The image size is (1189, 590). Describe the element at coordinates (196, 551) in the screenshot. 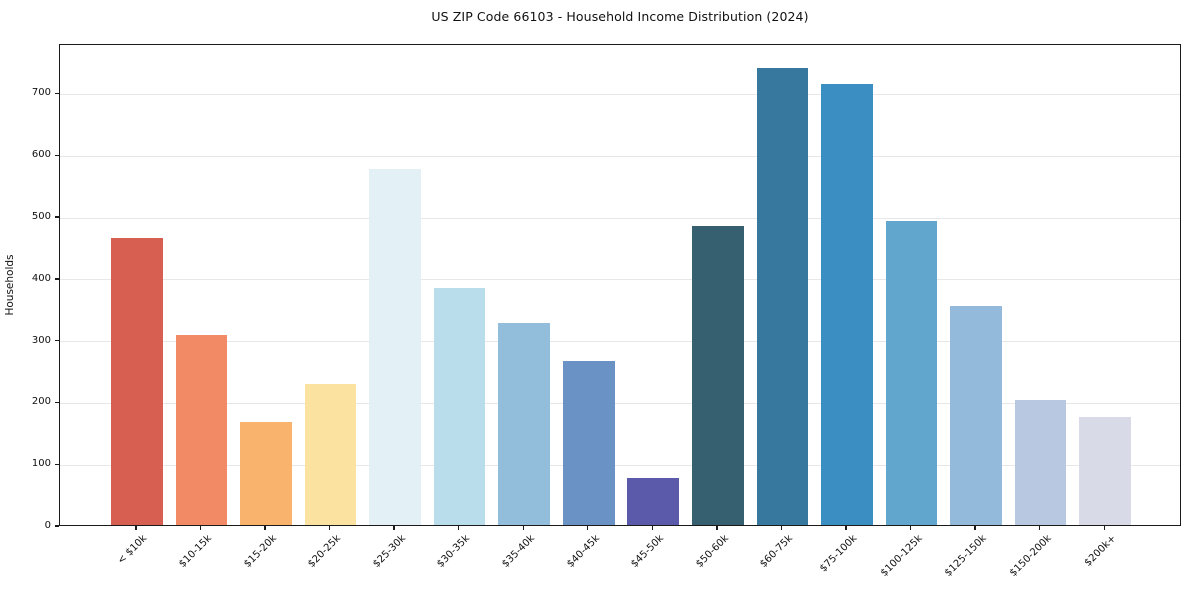

I see `x-tick-label: $10-15k` at that location.